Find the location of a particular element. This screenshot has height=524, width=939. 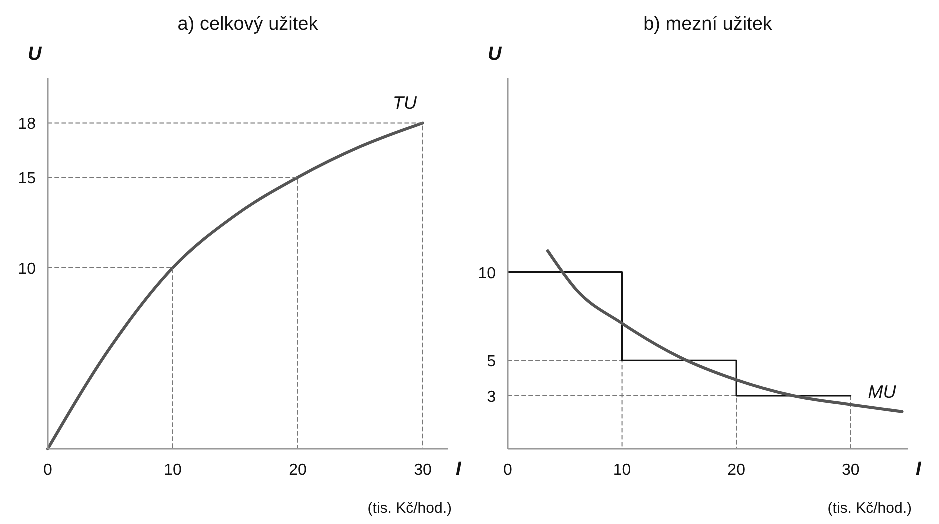

chart-title: a) celkový užitek is located at coordinates (248, 24).